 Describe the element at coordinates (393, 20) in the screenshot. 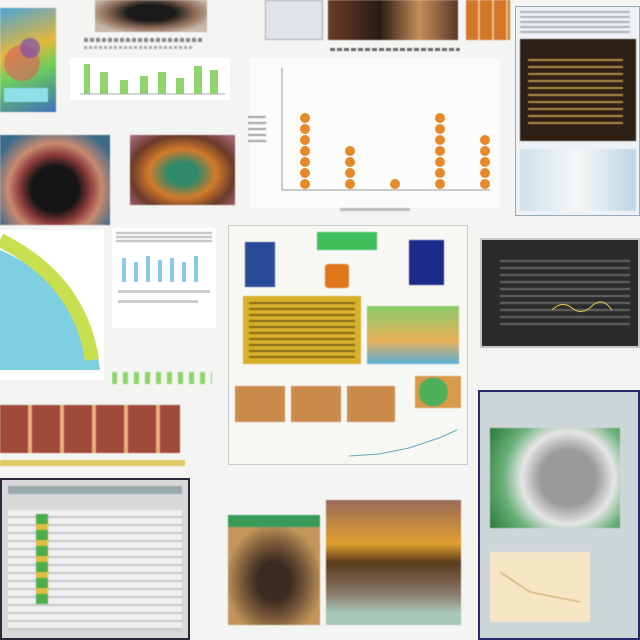

I see `thumb-dark-photo` at that location.